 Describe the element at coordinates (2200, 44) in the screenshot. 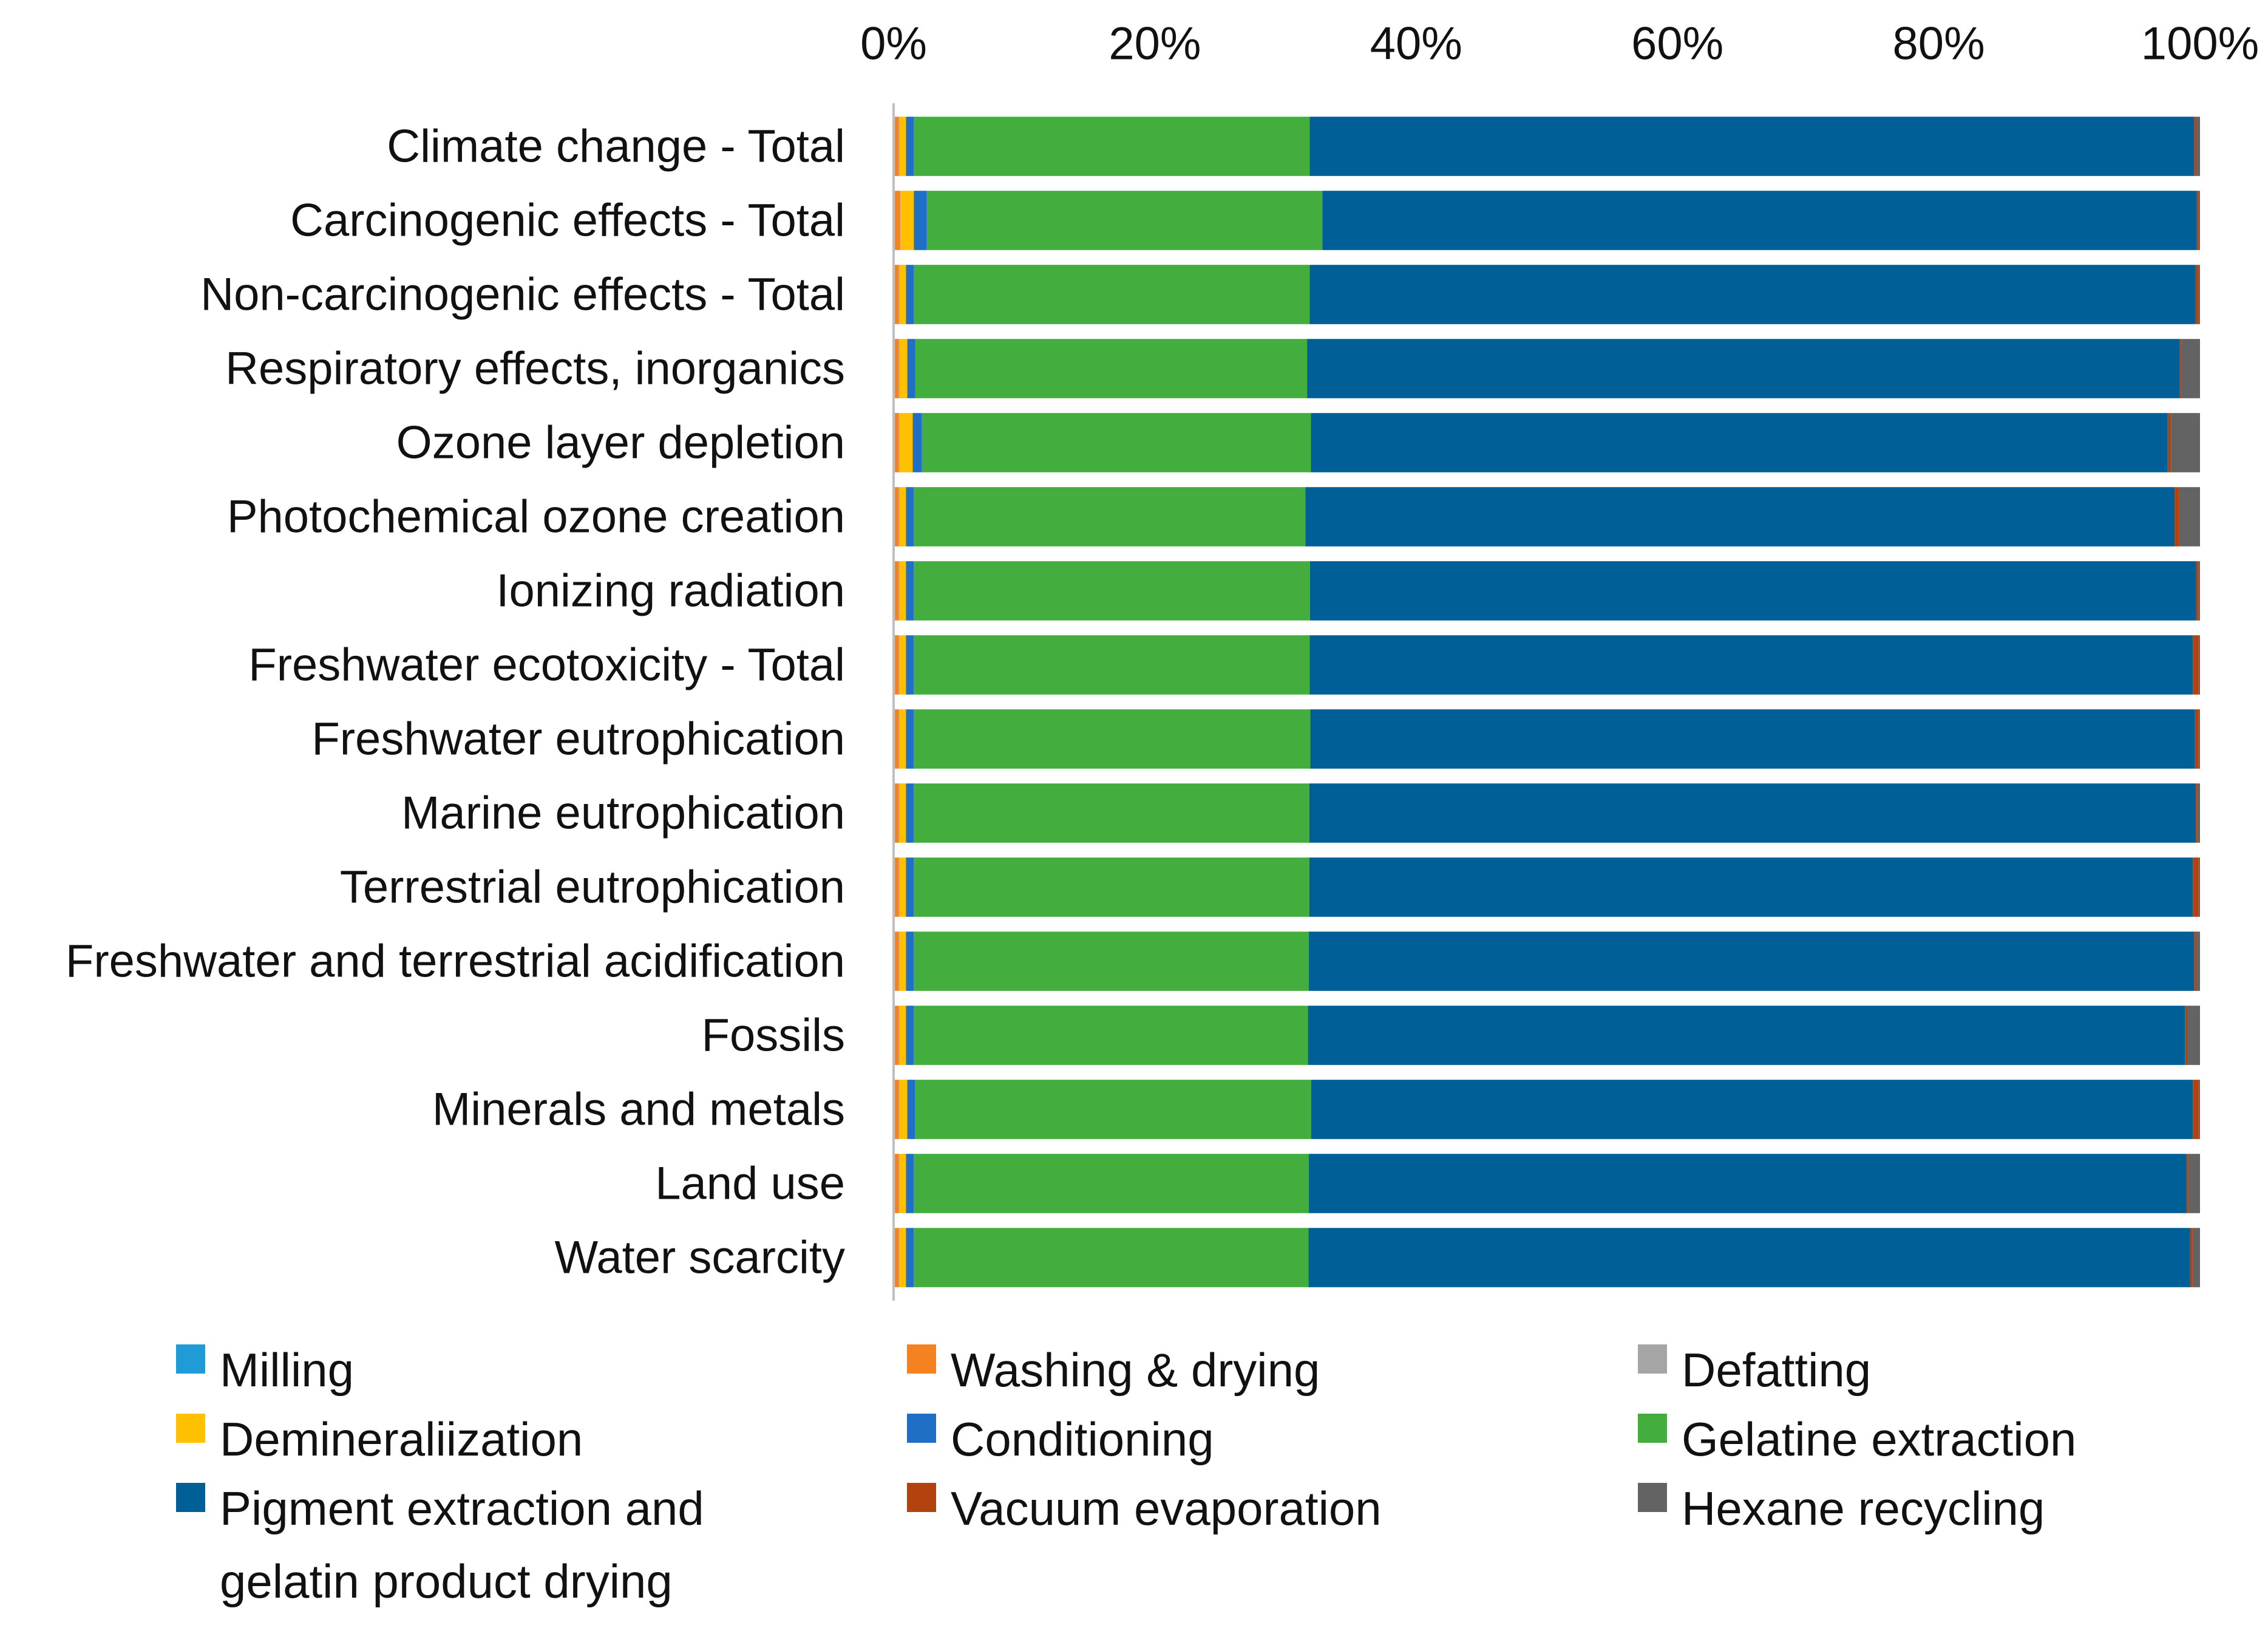

I see `x-tick-label: 100%` at that location.